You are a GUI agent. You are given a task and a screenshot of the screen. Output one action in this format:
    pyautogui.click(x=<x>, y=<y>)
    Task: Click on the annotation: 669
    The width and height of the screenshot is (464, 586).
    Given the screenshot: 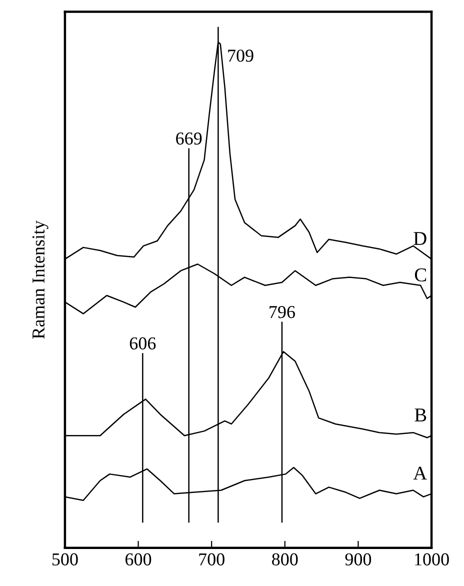 What is the action you would take?
    pyautogui.click(x=189, y=138)
    